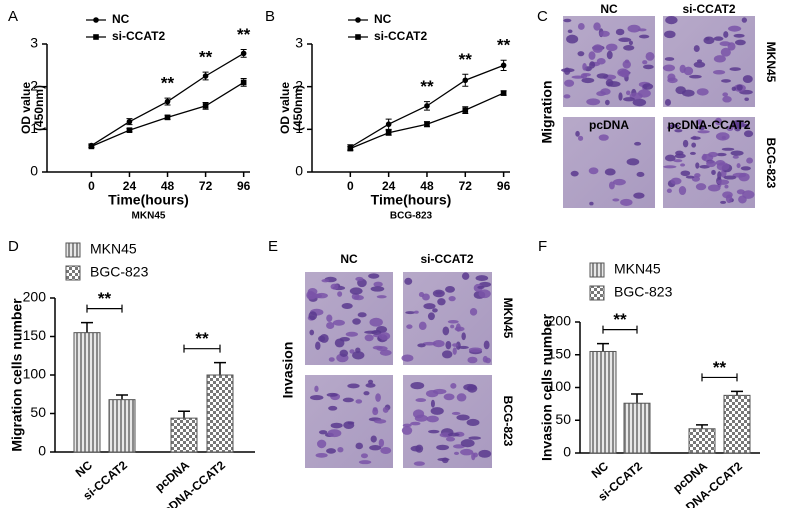 This screenshot has height=508, width=800. I want to click on x-tick-label: 48, so click(427, 186).